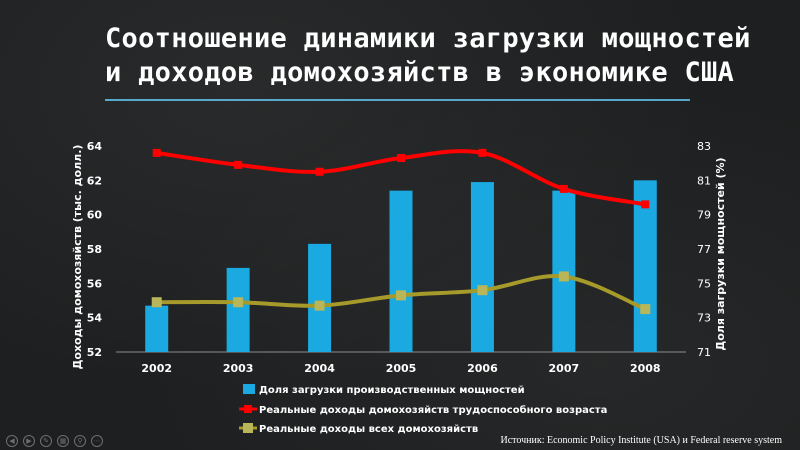 This screenshot has height=450, width=800. I want to click on x-tick-label: 2008, so click(645, 368).